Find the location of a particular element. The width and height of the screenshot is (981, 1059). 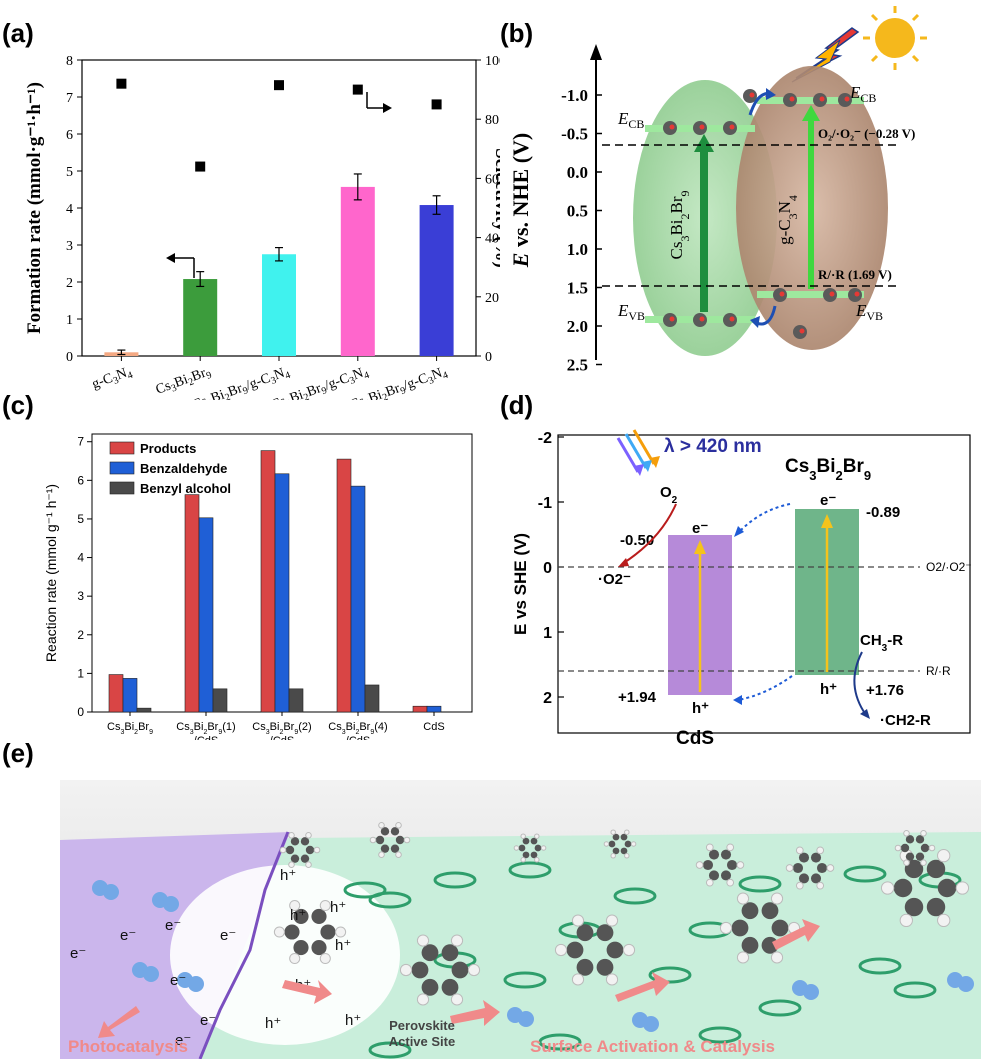

panel-label-a: (a) is located at coordinates (18, 33).